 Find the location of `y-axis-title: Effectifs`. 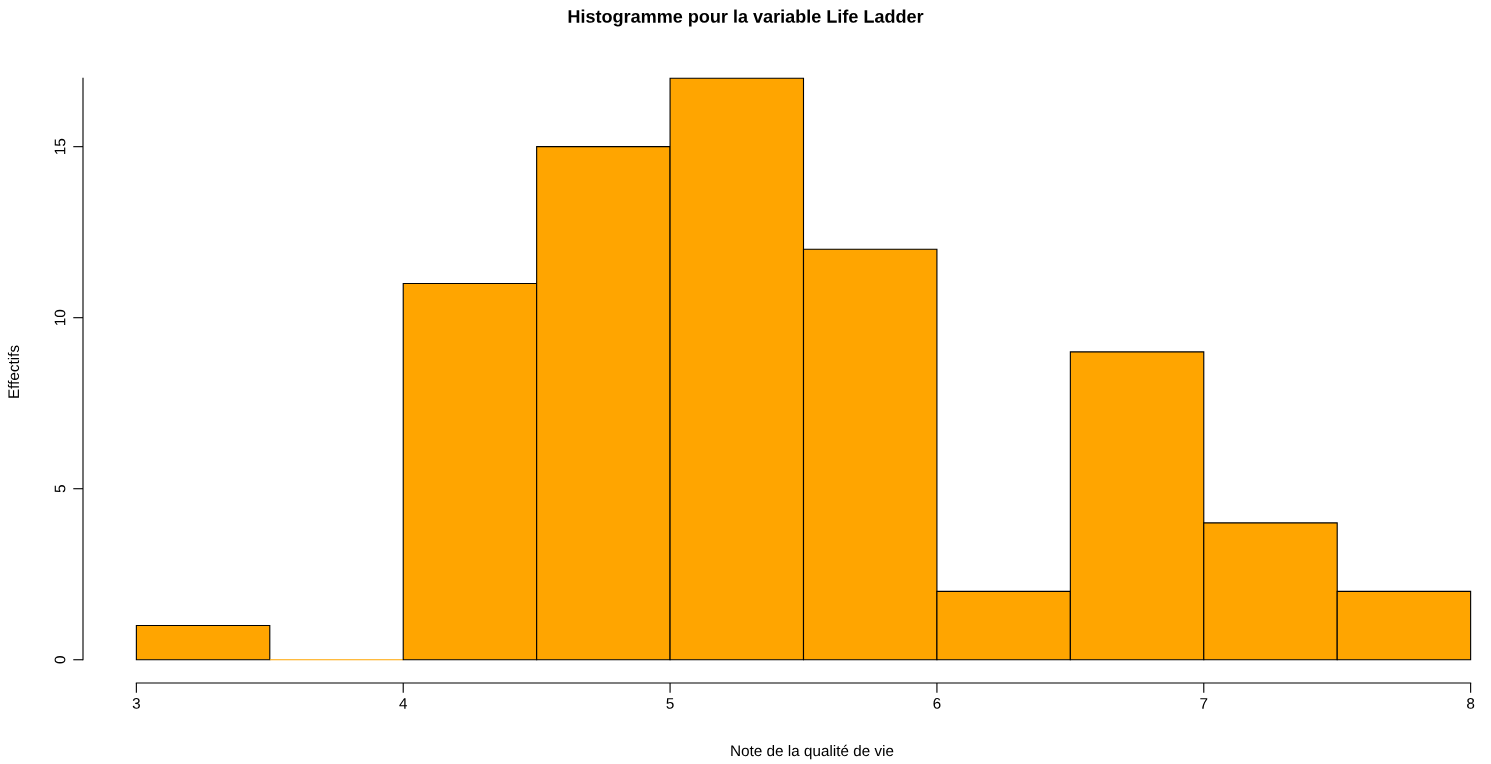

y-axis-title: Effectifs is located at coordinates (13, 371).